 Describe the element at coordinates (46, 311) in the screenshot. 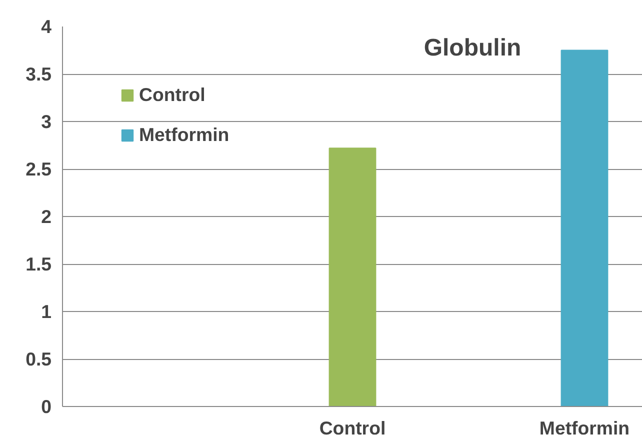

I see `y-tick-label: 1` at that location.